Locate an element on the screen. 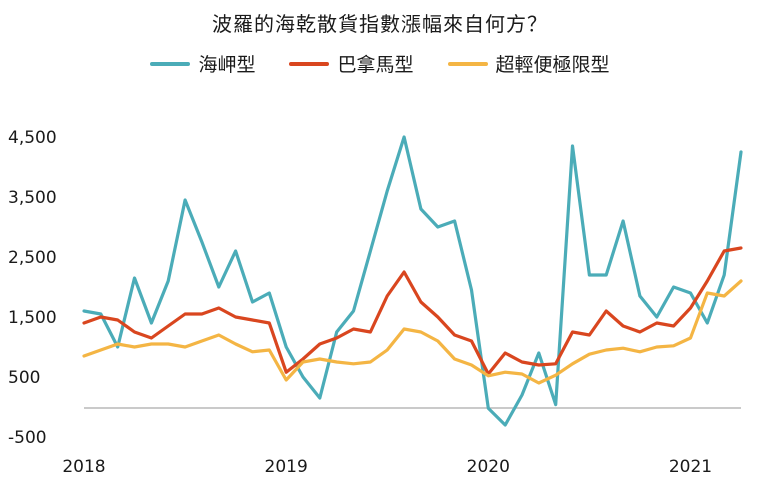  y-tick-label: 2,500 is located at coordinates (32, 258).